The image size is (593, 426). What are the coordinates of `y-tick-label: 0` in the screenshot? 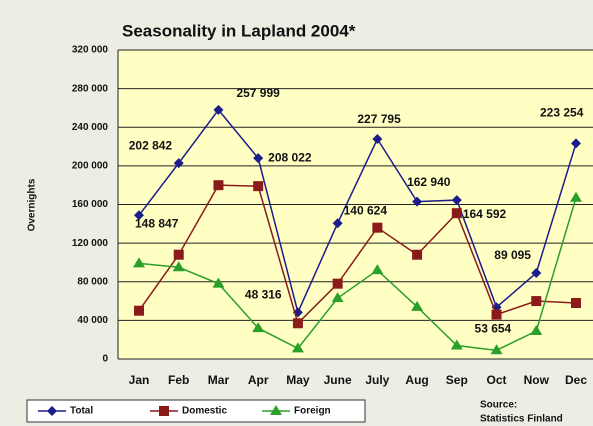 It's located at (105, 359).